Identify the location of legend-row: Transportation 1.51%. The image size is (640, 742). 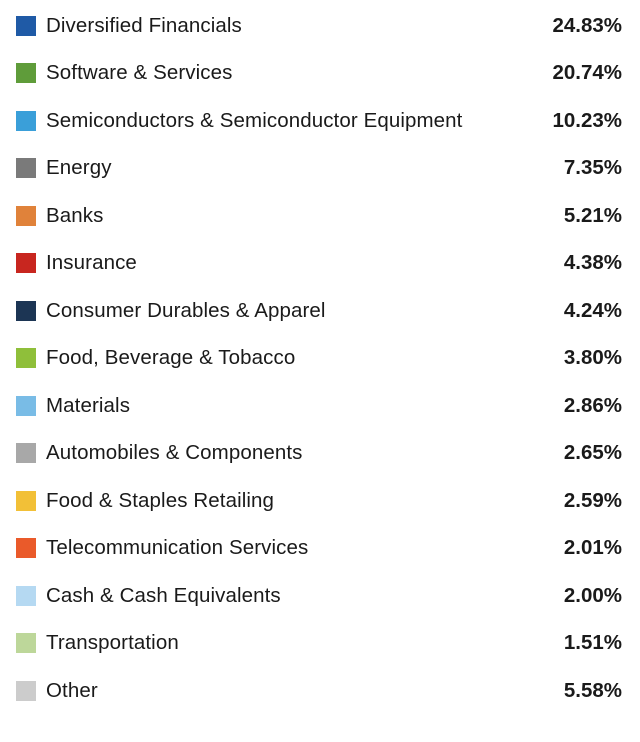
(319, 644).